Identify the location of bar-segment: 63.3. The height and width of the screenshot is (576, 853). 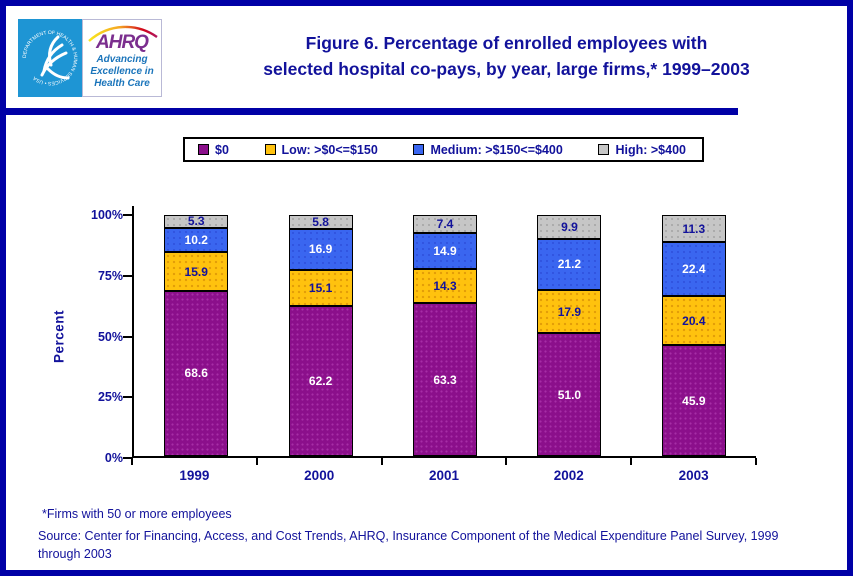
(445, 379).